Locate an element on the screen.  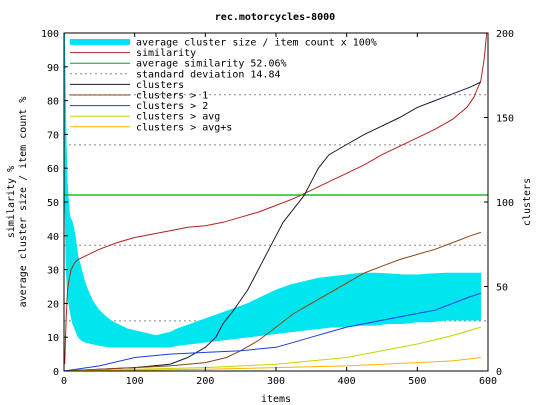
y-axis-label-inner: similarity % is located at coordinates (11, 202).